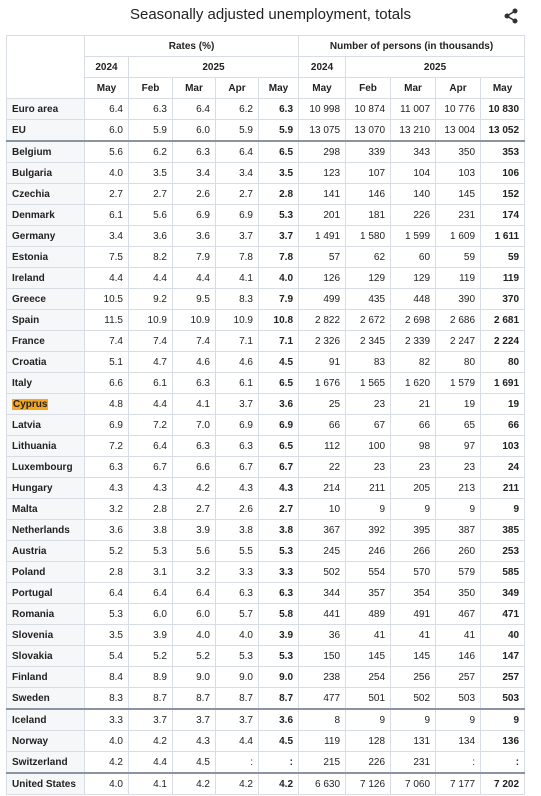 The height and width of the screenshot is (796, 541). Describe the element at coordinates (237, 719) in the screenshot. I see `cell: 3.7` at that location.